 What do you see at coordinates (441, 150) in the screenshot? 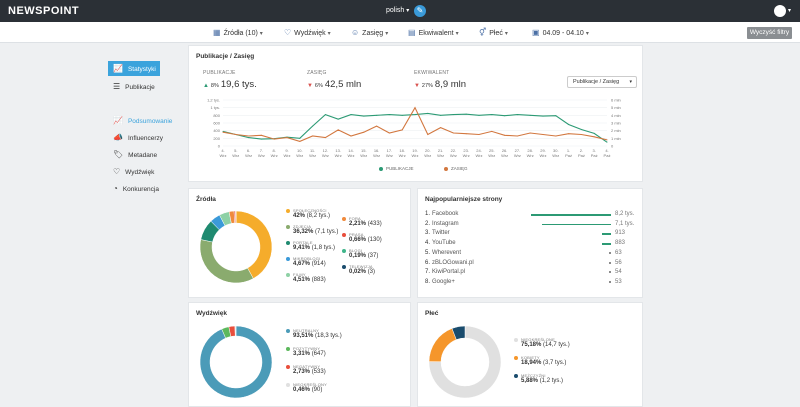
I see `x-tick-label: 21.` at bounding box center [441, 150].